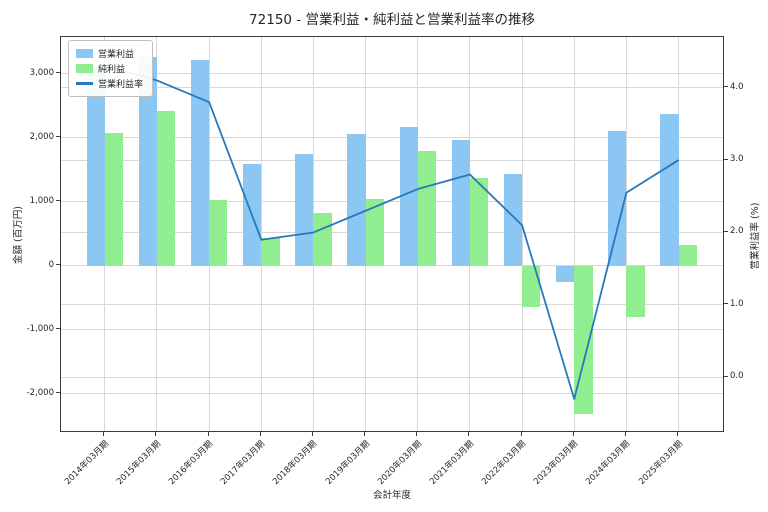 This screenshot has width=768, height=512. Describe the element at coordinates (392, 20) in the screenshot. I see `chart-title: 72150 - 営業利益・純利益と営業利益率の推移` at that location.